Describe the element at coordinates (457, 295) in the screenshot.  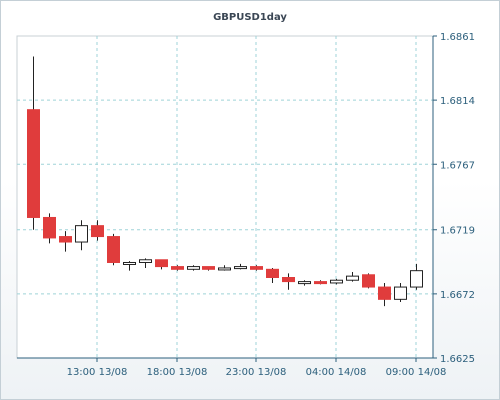
I see `y-tick-label: 1.6672` at that location.